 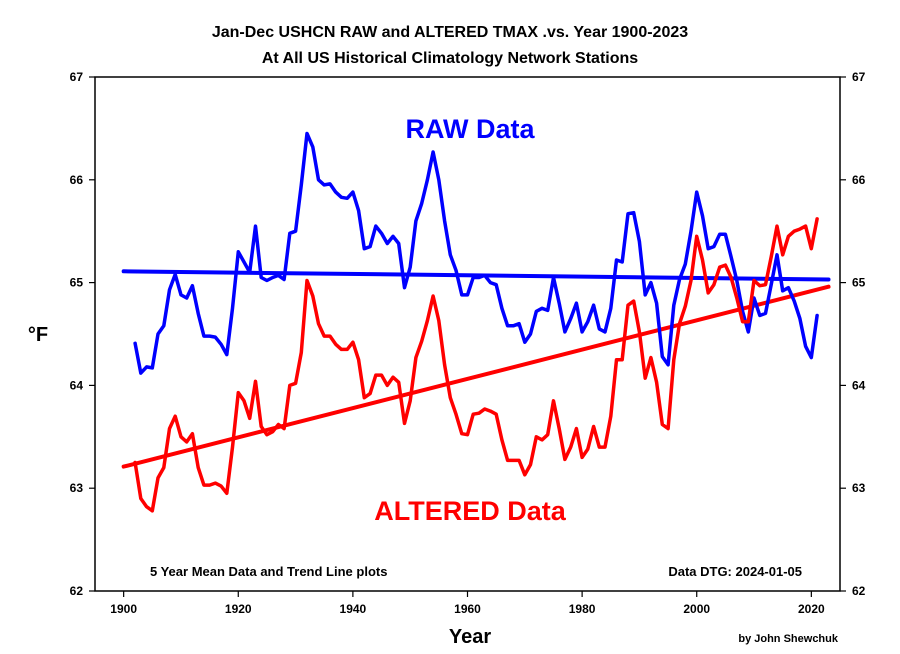 What do you see at coordinates (38, 335) in the screenshot?
I see `y-axis-label: °F` at bounding box center [38, 335].